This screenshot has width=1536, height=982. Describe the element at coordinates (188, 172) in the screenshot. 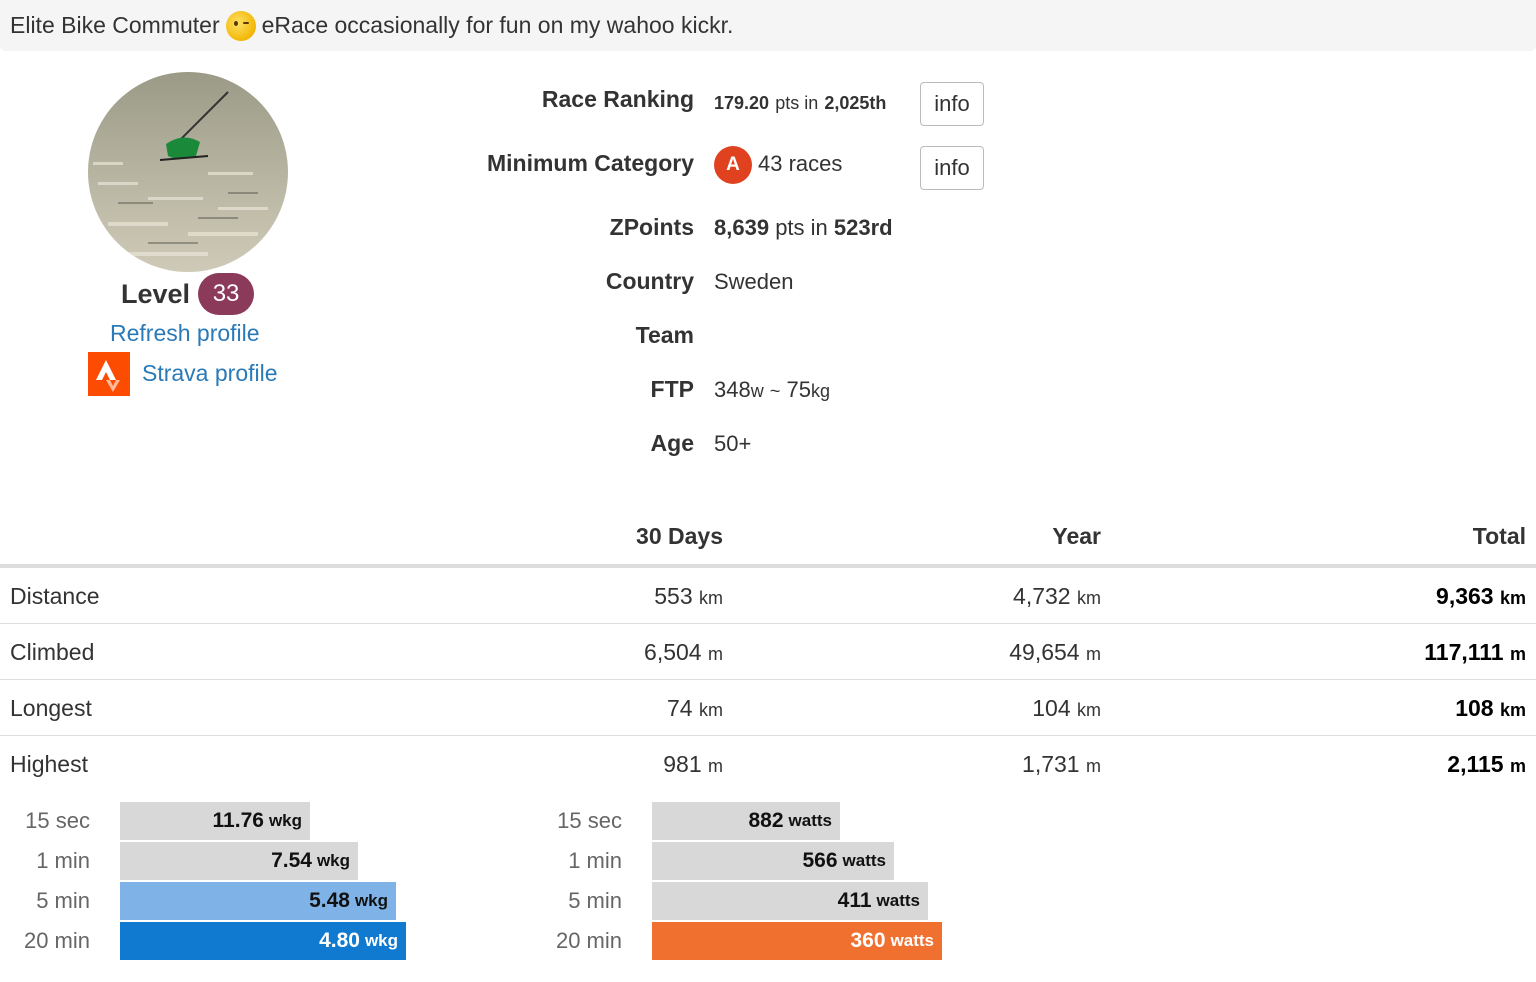

I see `avatar` at that location.